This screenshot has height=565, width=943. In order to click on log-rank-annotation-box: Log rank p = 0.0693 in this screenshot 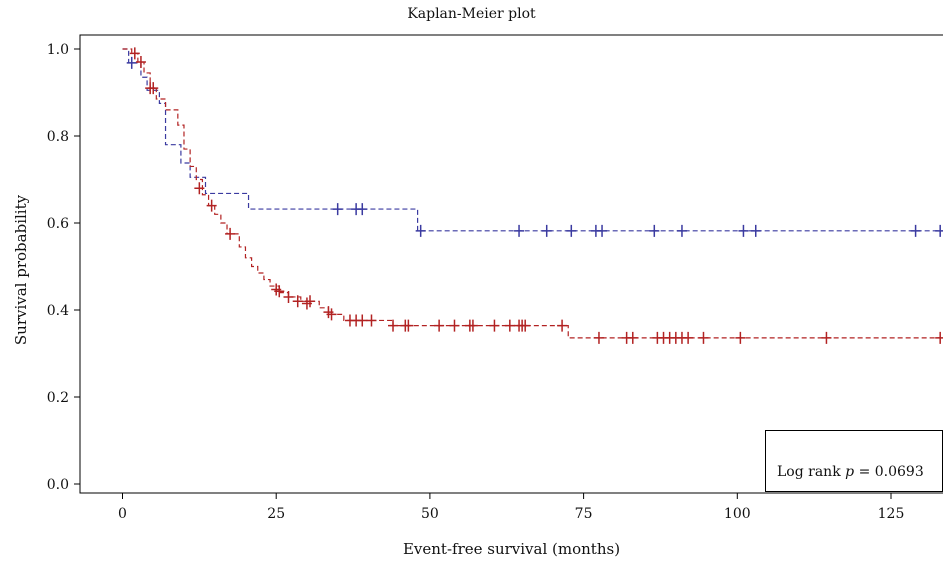, I will do `click(854, 461)`.